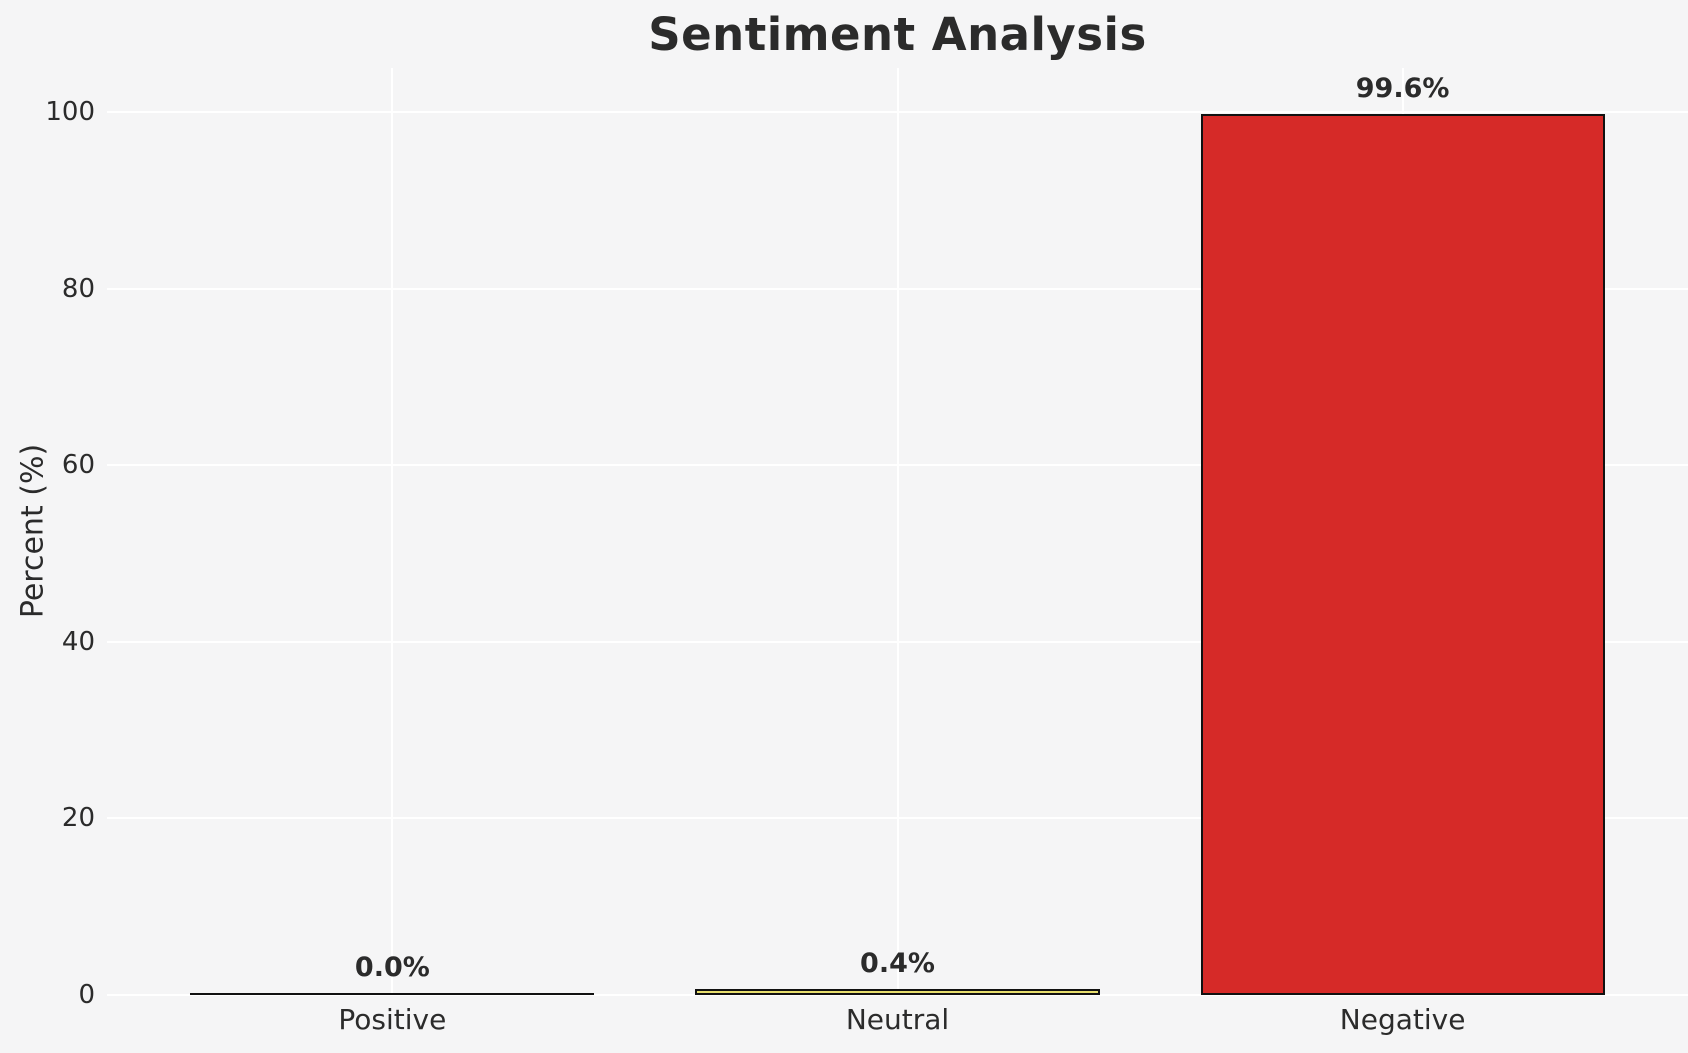  Describe the element at coordinates (78, 288) in the screenshot. I see `y-tick-label: 80` at that location.